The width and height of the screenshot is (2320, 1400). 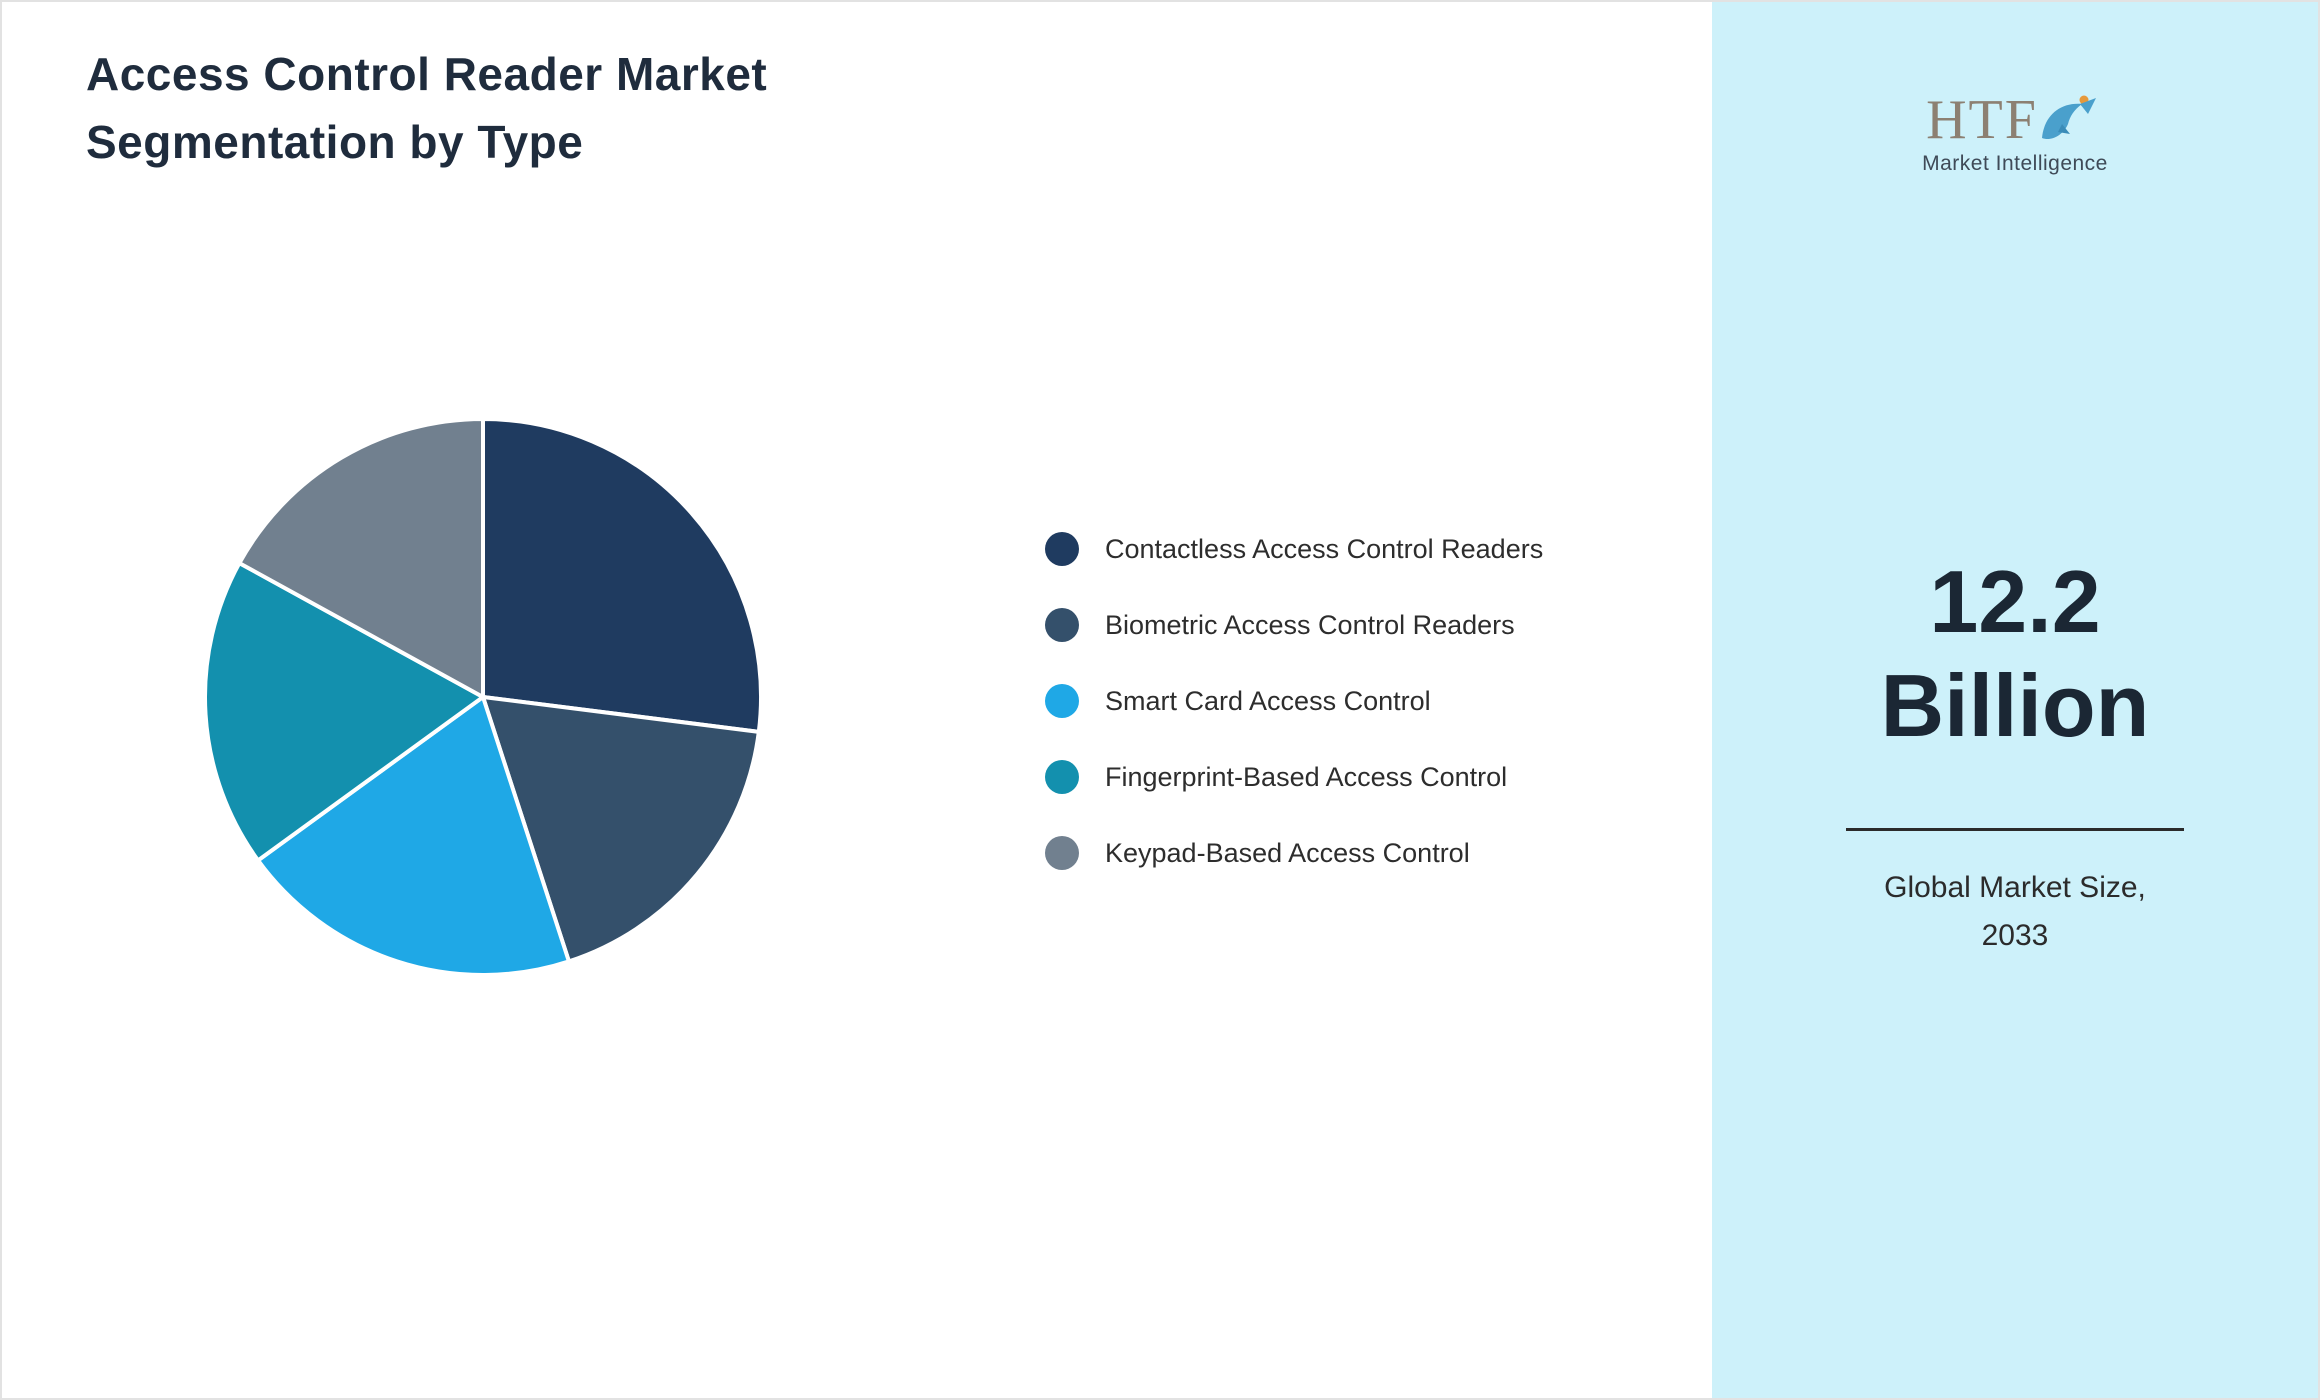 I want to click on market-size-number: 12.2, so click(x=2015, y=601).